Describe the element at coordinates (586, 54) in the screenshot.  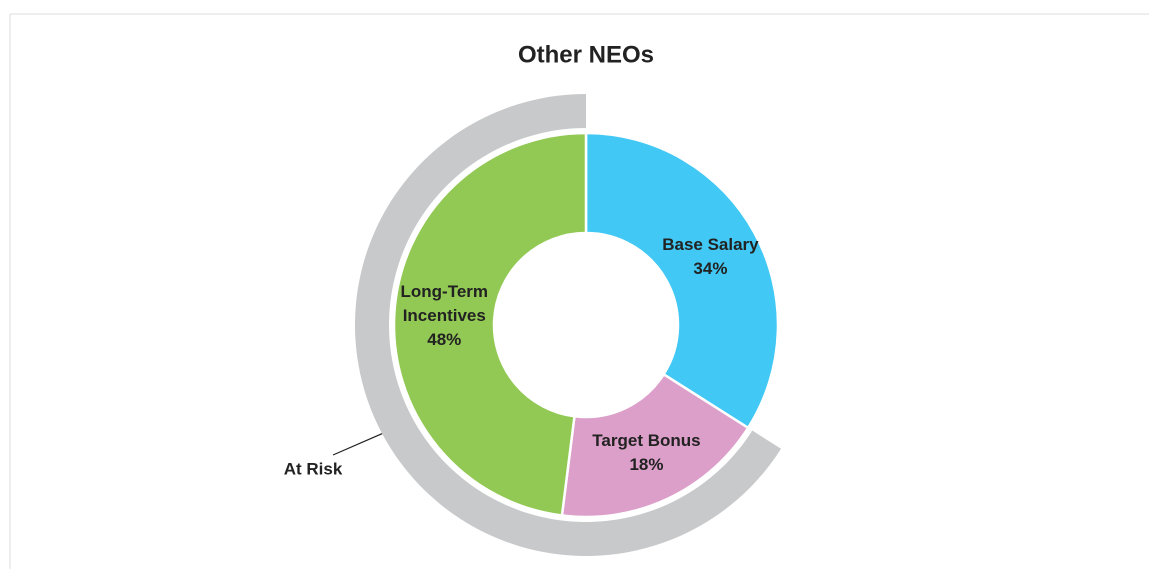
I see `chart-title: Other NEOs` at that location.